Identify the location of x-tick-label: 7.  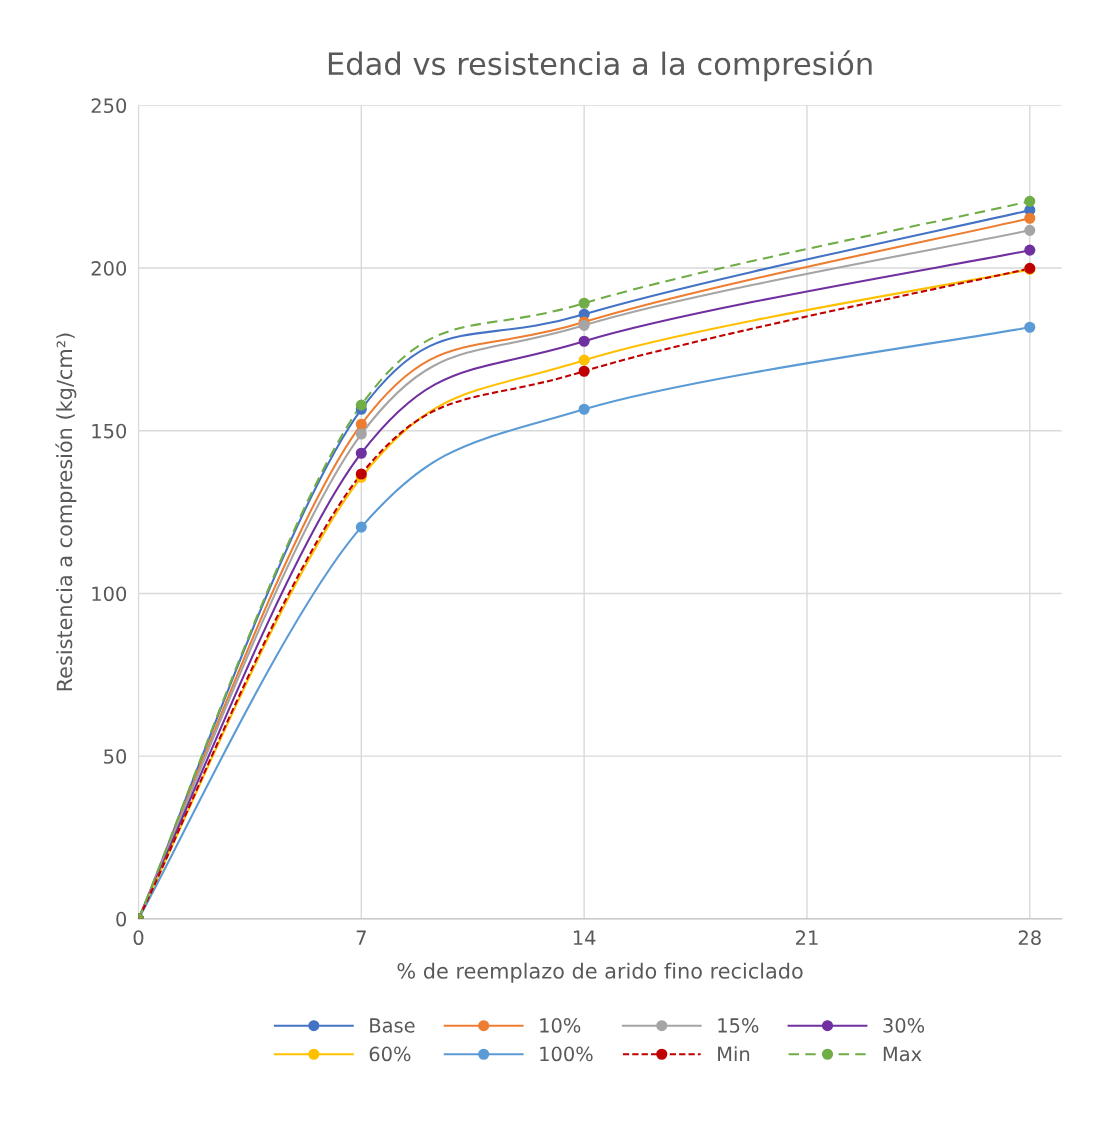
(361, 937).